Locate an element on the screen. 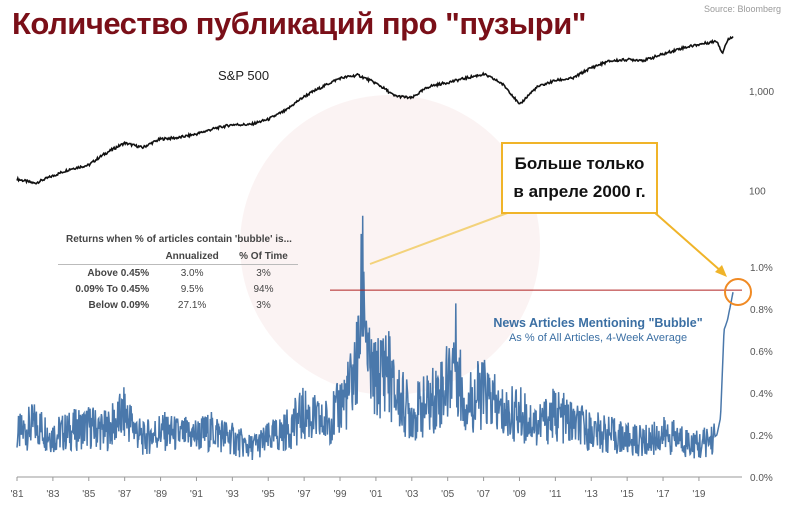 The width and height of the screenshot is (787, 512). y-axis: 0.0% 0.2% 0.4% 0.6% 0.8% 1.0% is located at coordinates (761, 373).